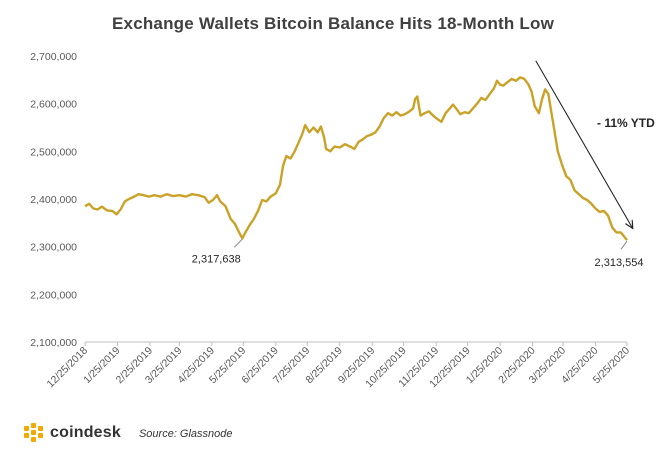 The width and height of the screenshot is (666, 461). What do you see at coordinates (128, 433) in the screenshot?
I see `footer: coindesk Source: Glassnode` at bounding box center [128, 433].